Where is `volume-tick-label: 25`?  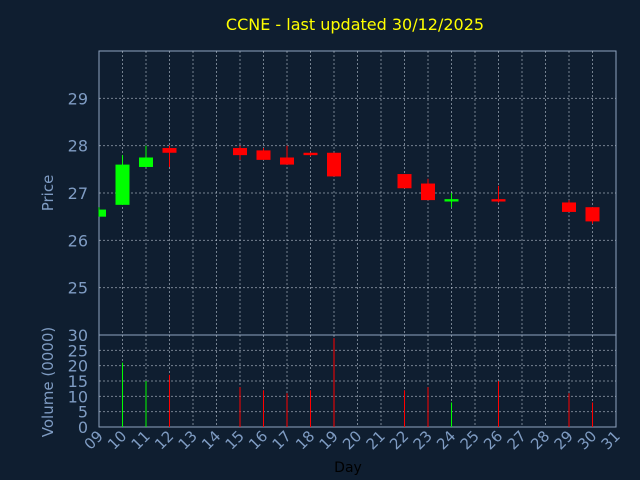 volume-tick-label: 25 is located at coordinates (78, 350).